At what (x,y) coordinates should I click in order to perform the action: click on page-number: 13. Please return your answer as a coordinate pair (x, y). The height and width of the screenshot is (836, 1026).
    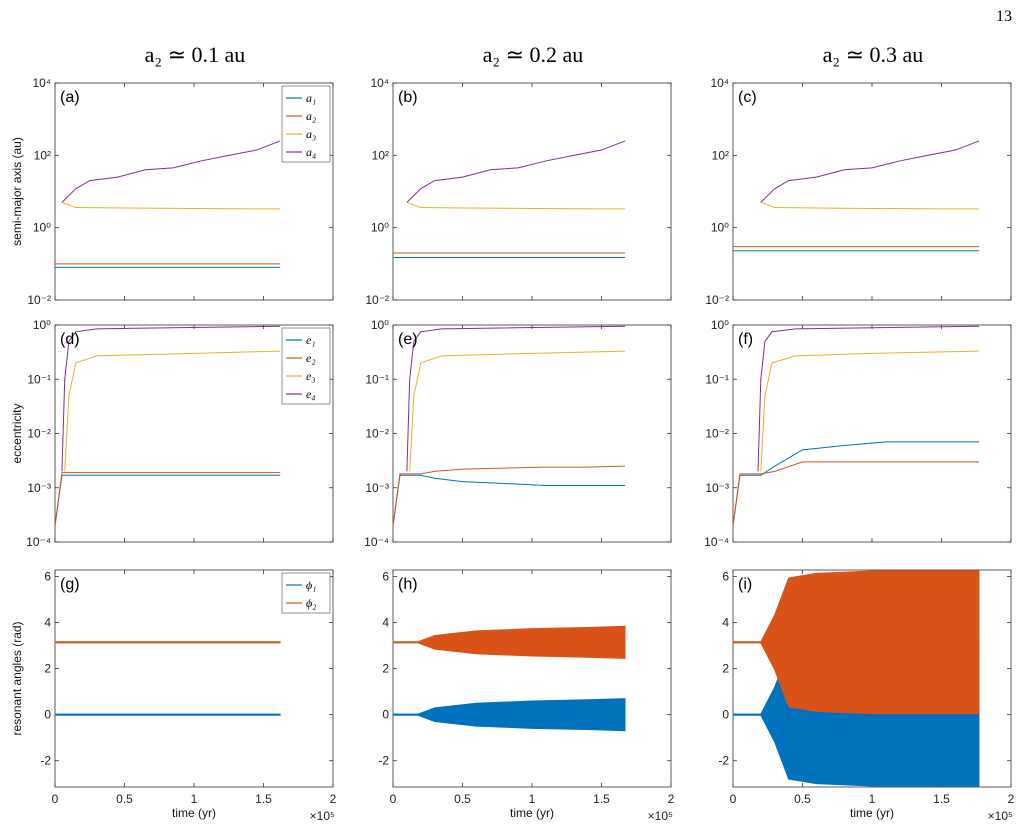
    Looking at the image, I should click on (1004, 16).